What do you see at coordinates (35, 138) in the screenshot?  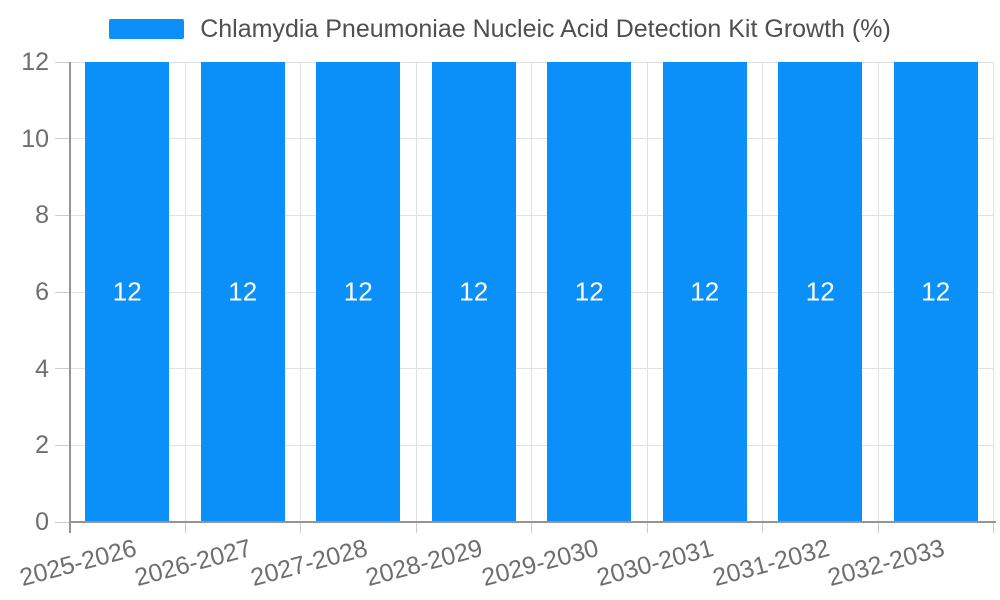 I see `y-axis-label: 10` at bounding box center [35, 138].